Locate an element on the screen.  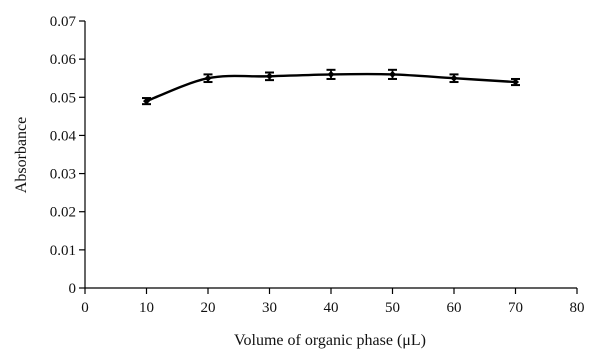
x-tick-label: 30 is located at coordinates (269, 308).